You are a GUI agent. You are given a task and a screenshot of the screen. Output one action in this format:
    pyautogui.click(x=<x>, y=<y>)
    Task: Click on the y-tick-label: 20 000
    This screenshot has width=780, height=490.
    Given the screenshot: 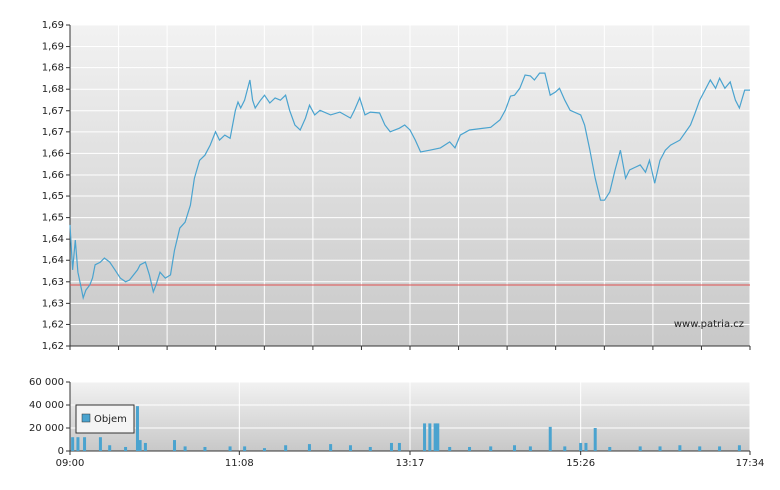 What is the action you would take?
    pyautogui.click(x=46, y=428)
    